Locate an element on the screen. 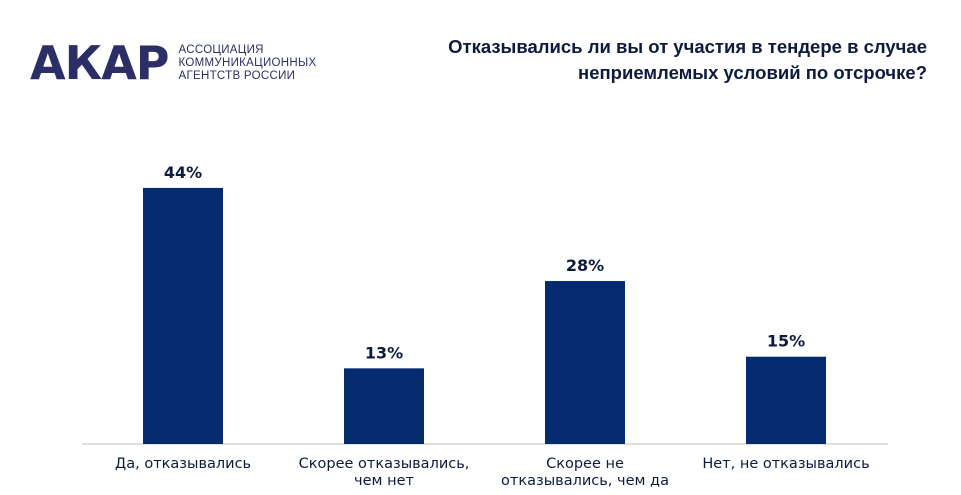  logo-line-2: КОММУНИКАЦИОННЫХ is located at coordinates (247, 62).